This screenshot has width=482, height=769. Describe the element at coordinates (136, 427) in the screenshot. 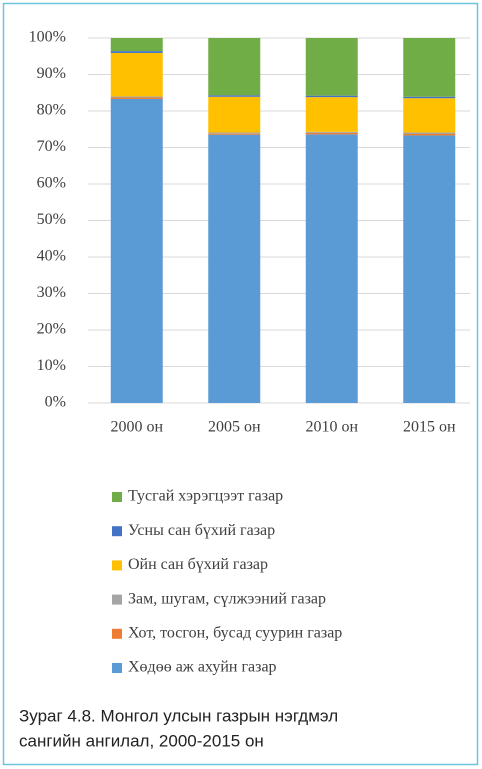

I see `x-tick-label: 2000 он` at that location.